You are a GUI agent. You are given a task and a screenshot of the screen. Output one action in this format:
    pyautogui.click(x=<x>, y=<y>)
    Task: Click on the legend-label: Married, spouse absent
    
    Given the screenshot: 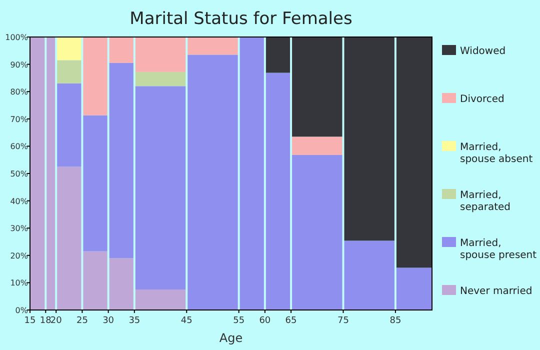 What is the action you would take?
    pyautogui.click(x=496, y=153)
    